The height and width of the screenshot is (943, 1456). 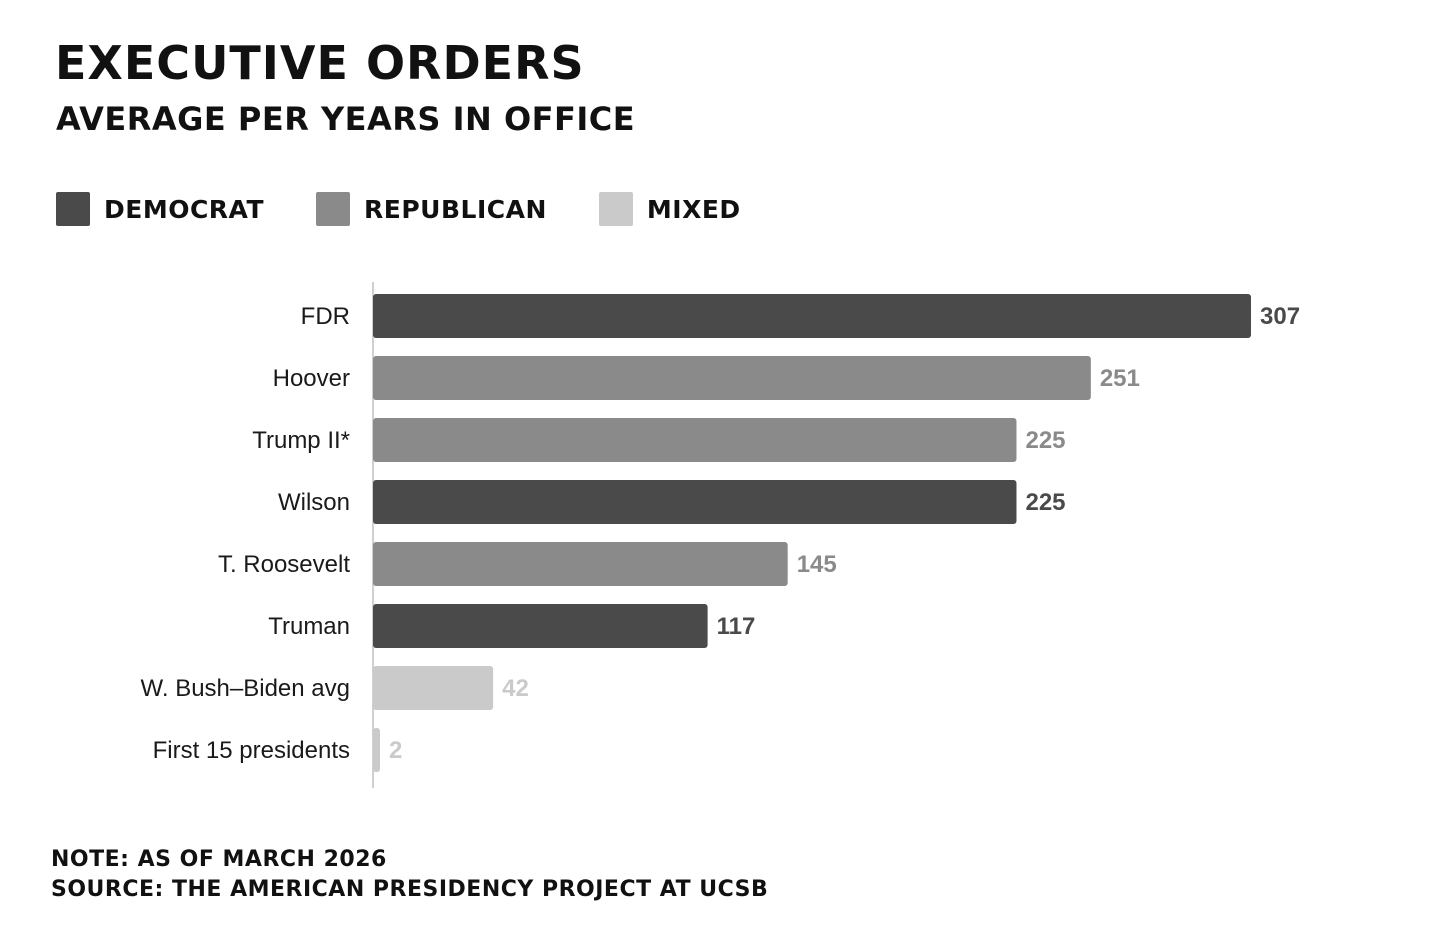 What do you see at coordinates (314, 502) in the screenshot?
I see `category-label-wilson: Wilson` at bounding box center [314, 502].